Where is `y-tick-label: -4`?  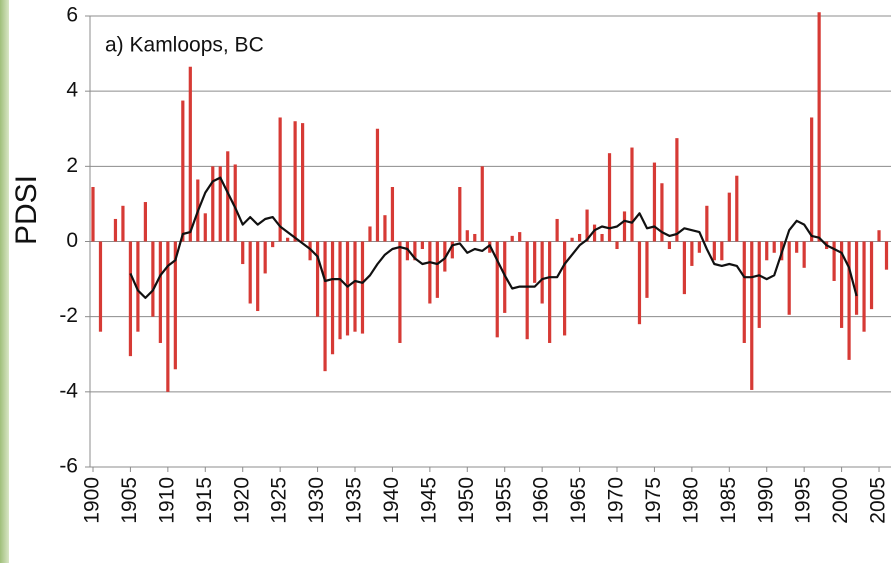 y-tick-label: -4 is located at coordinates (68, 390).